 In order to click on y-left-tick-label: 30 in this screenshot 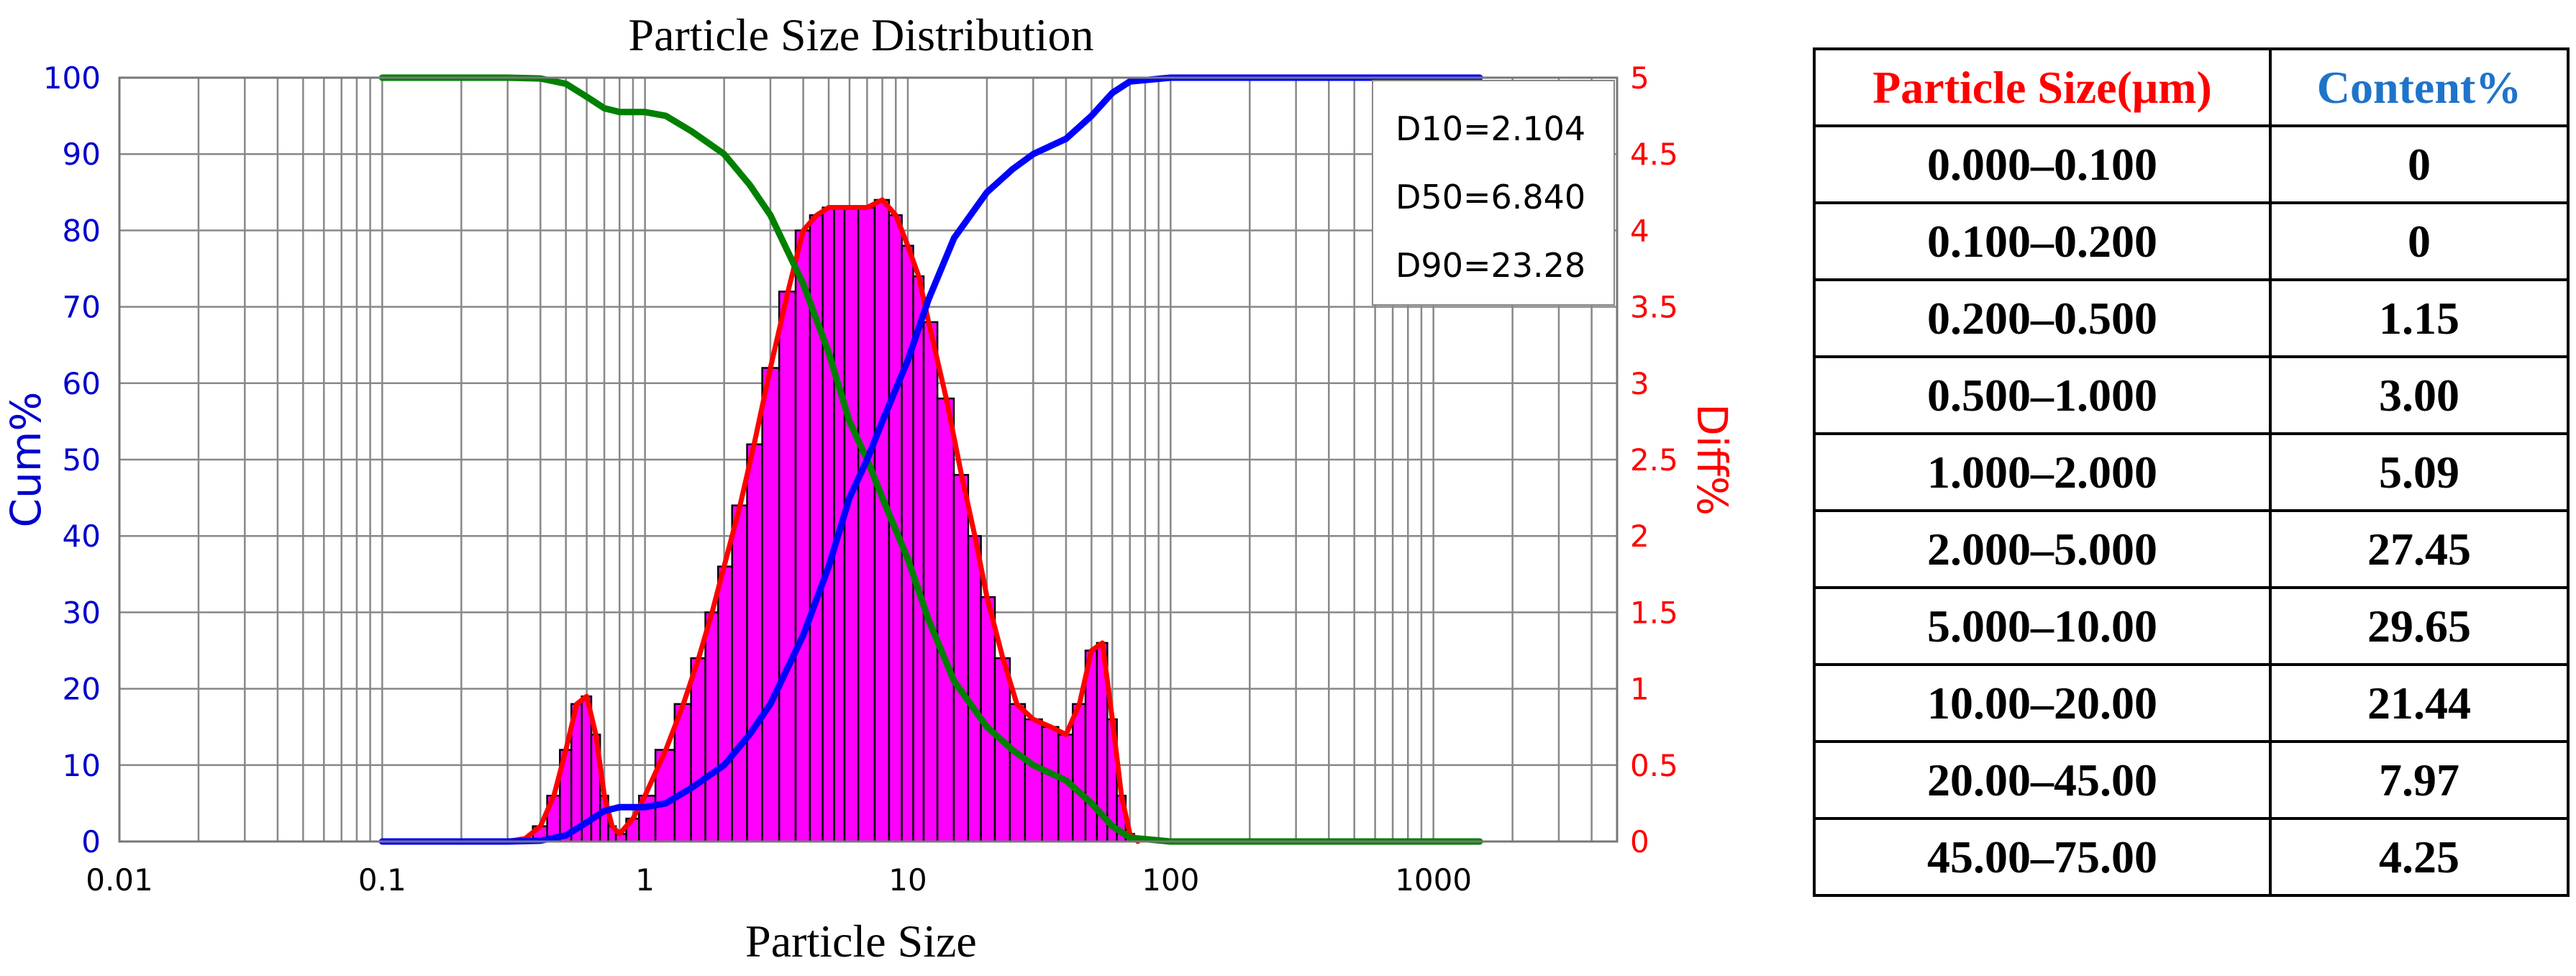, I will do `click(82, 612)`.